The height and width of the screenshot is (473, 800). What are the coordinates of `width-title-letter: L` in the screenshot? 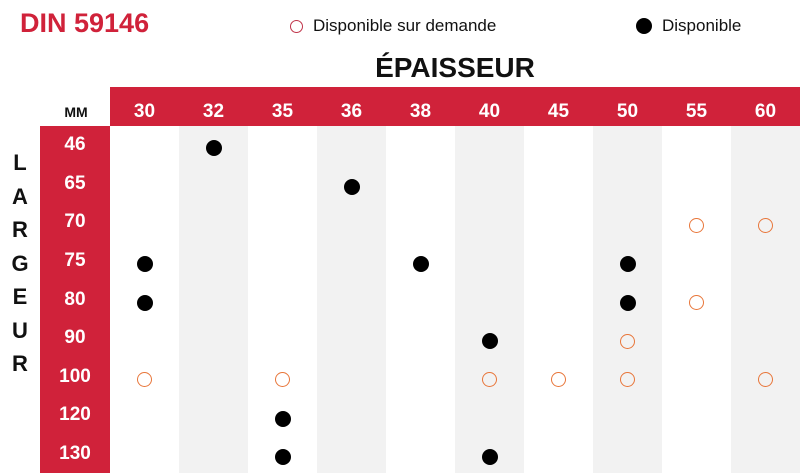 It's located at (20, 162).